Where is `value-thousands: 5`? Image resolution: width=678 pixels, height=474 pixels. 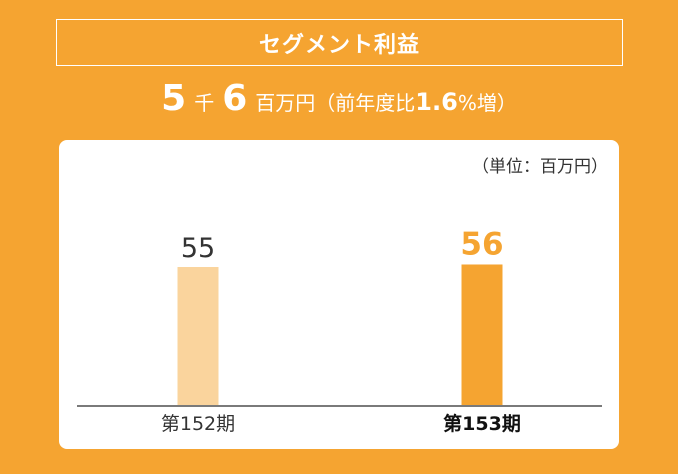
value-thousands: 5 is located at coordinates (174, 98).